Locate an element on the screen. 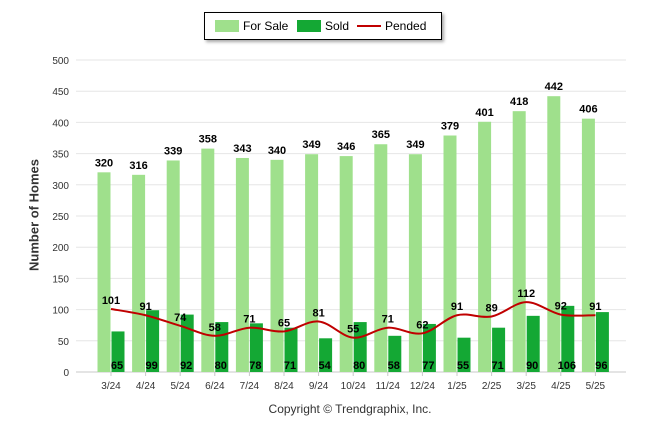 Image resolution: width=646 pixels, height=434 pixels. pended-data-label: 81 is located at coordinates (318, 313).